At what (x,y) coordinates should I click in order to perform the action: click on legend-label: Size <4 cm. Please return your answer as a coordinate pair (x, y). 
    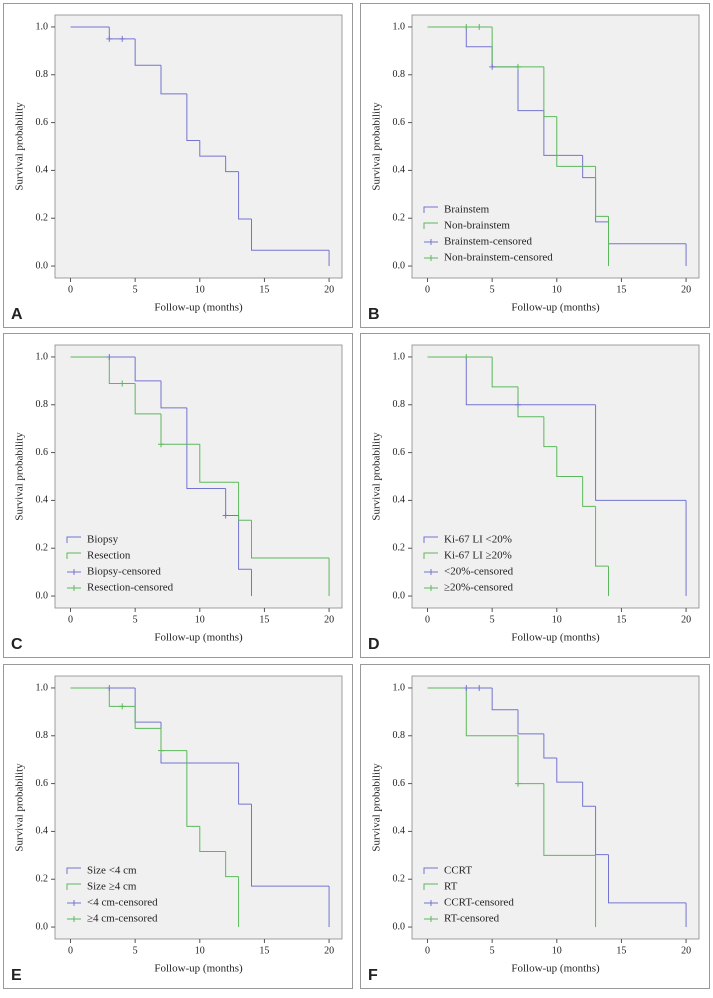
    Looking at the image, I should click on (112, 871).